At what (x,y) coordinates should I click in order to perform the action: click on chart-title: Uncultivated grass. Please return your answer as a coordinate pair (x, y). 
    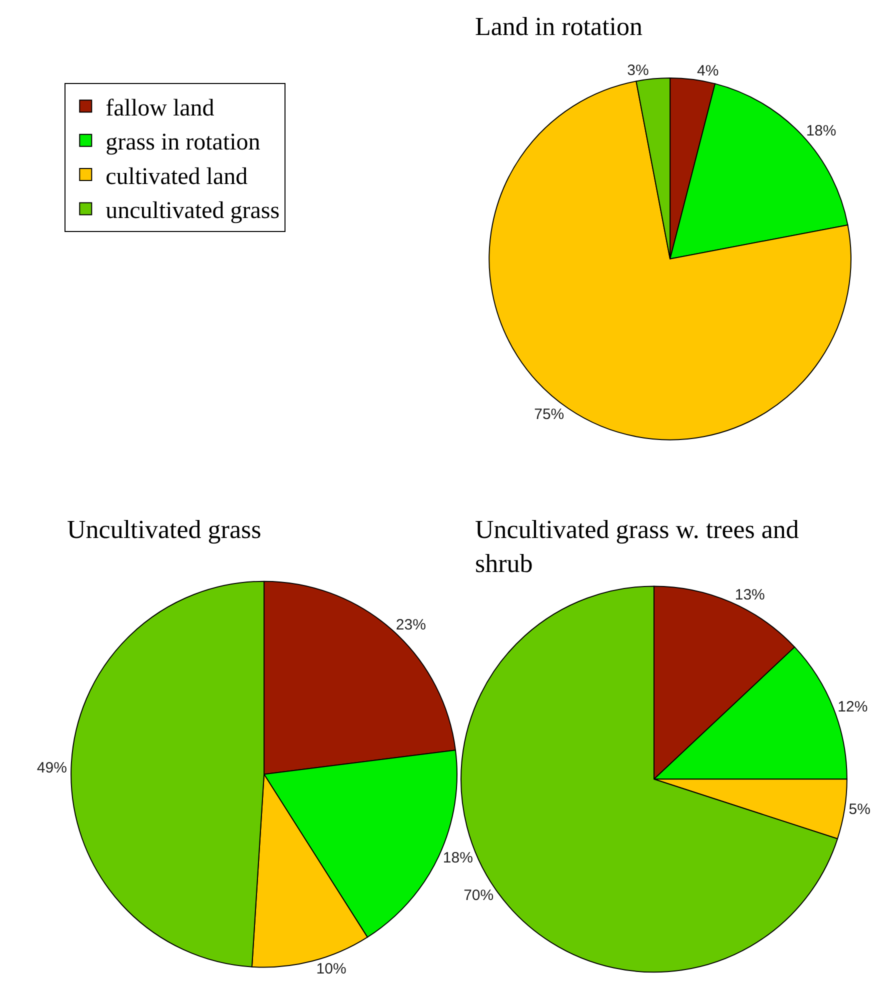
    Looking at the image, I should click on (164, 529).